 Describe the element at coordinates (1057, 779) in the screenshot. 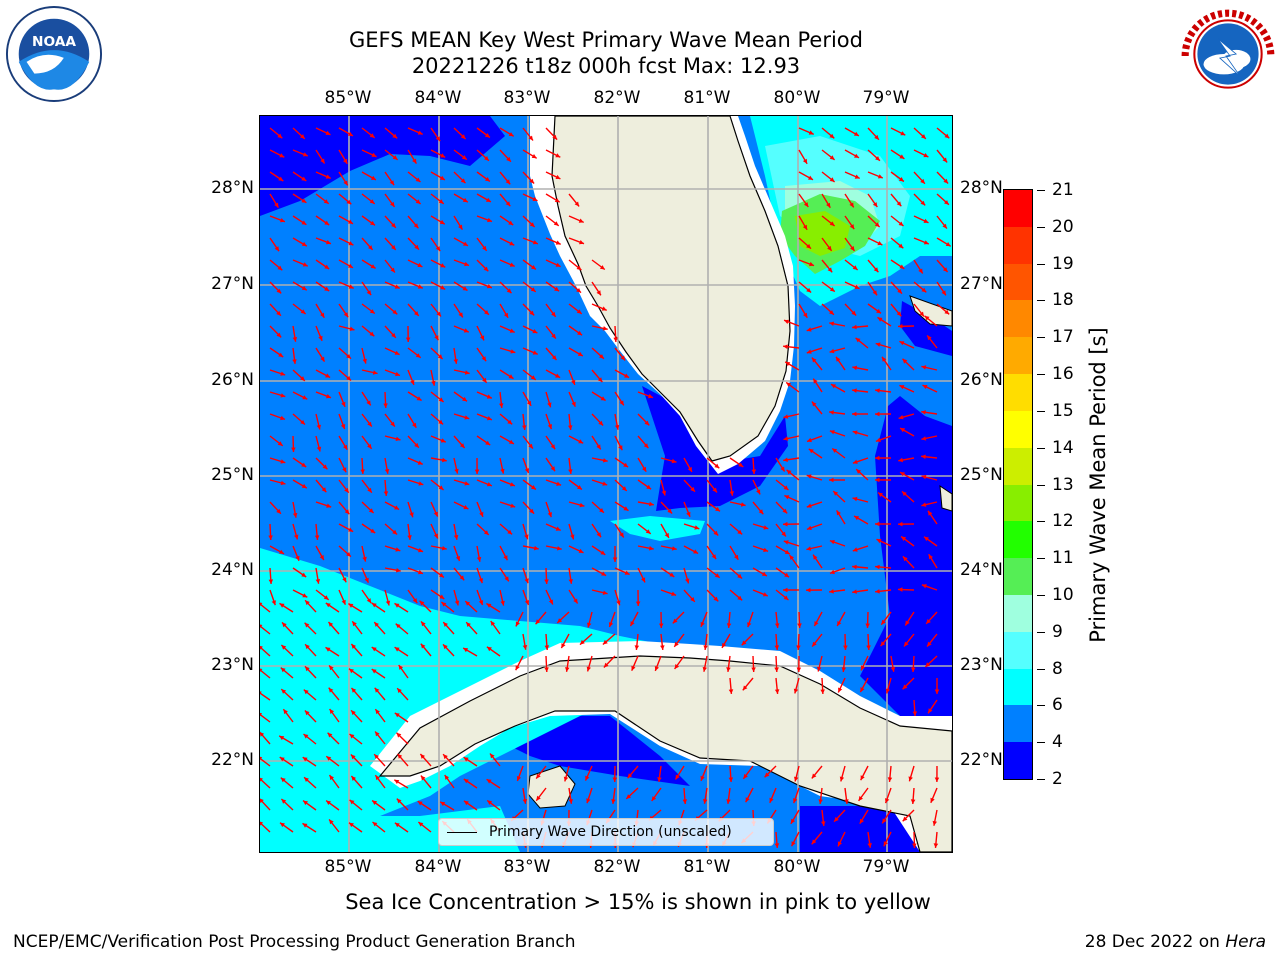

I see `colorbar-tick-label: 2` at that location.